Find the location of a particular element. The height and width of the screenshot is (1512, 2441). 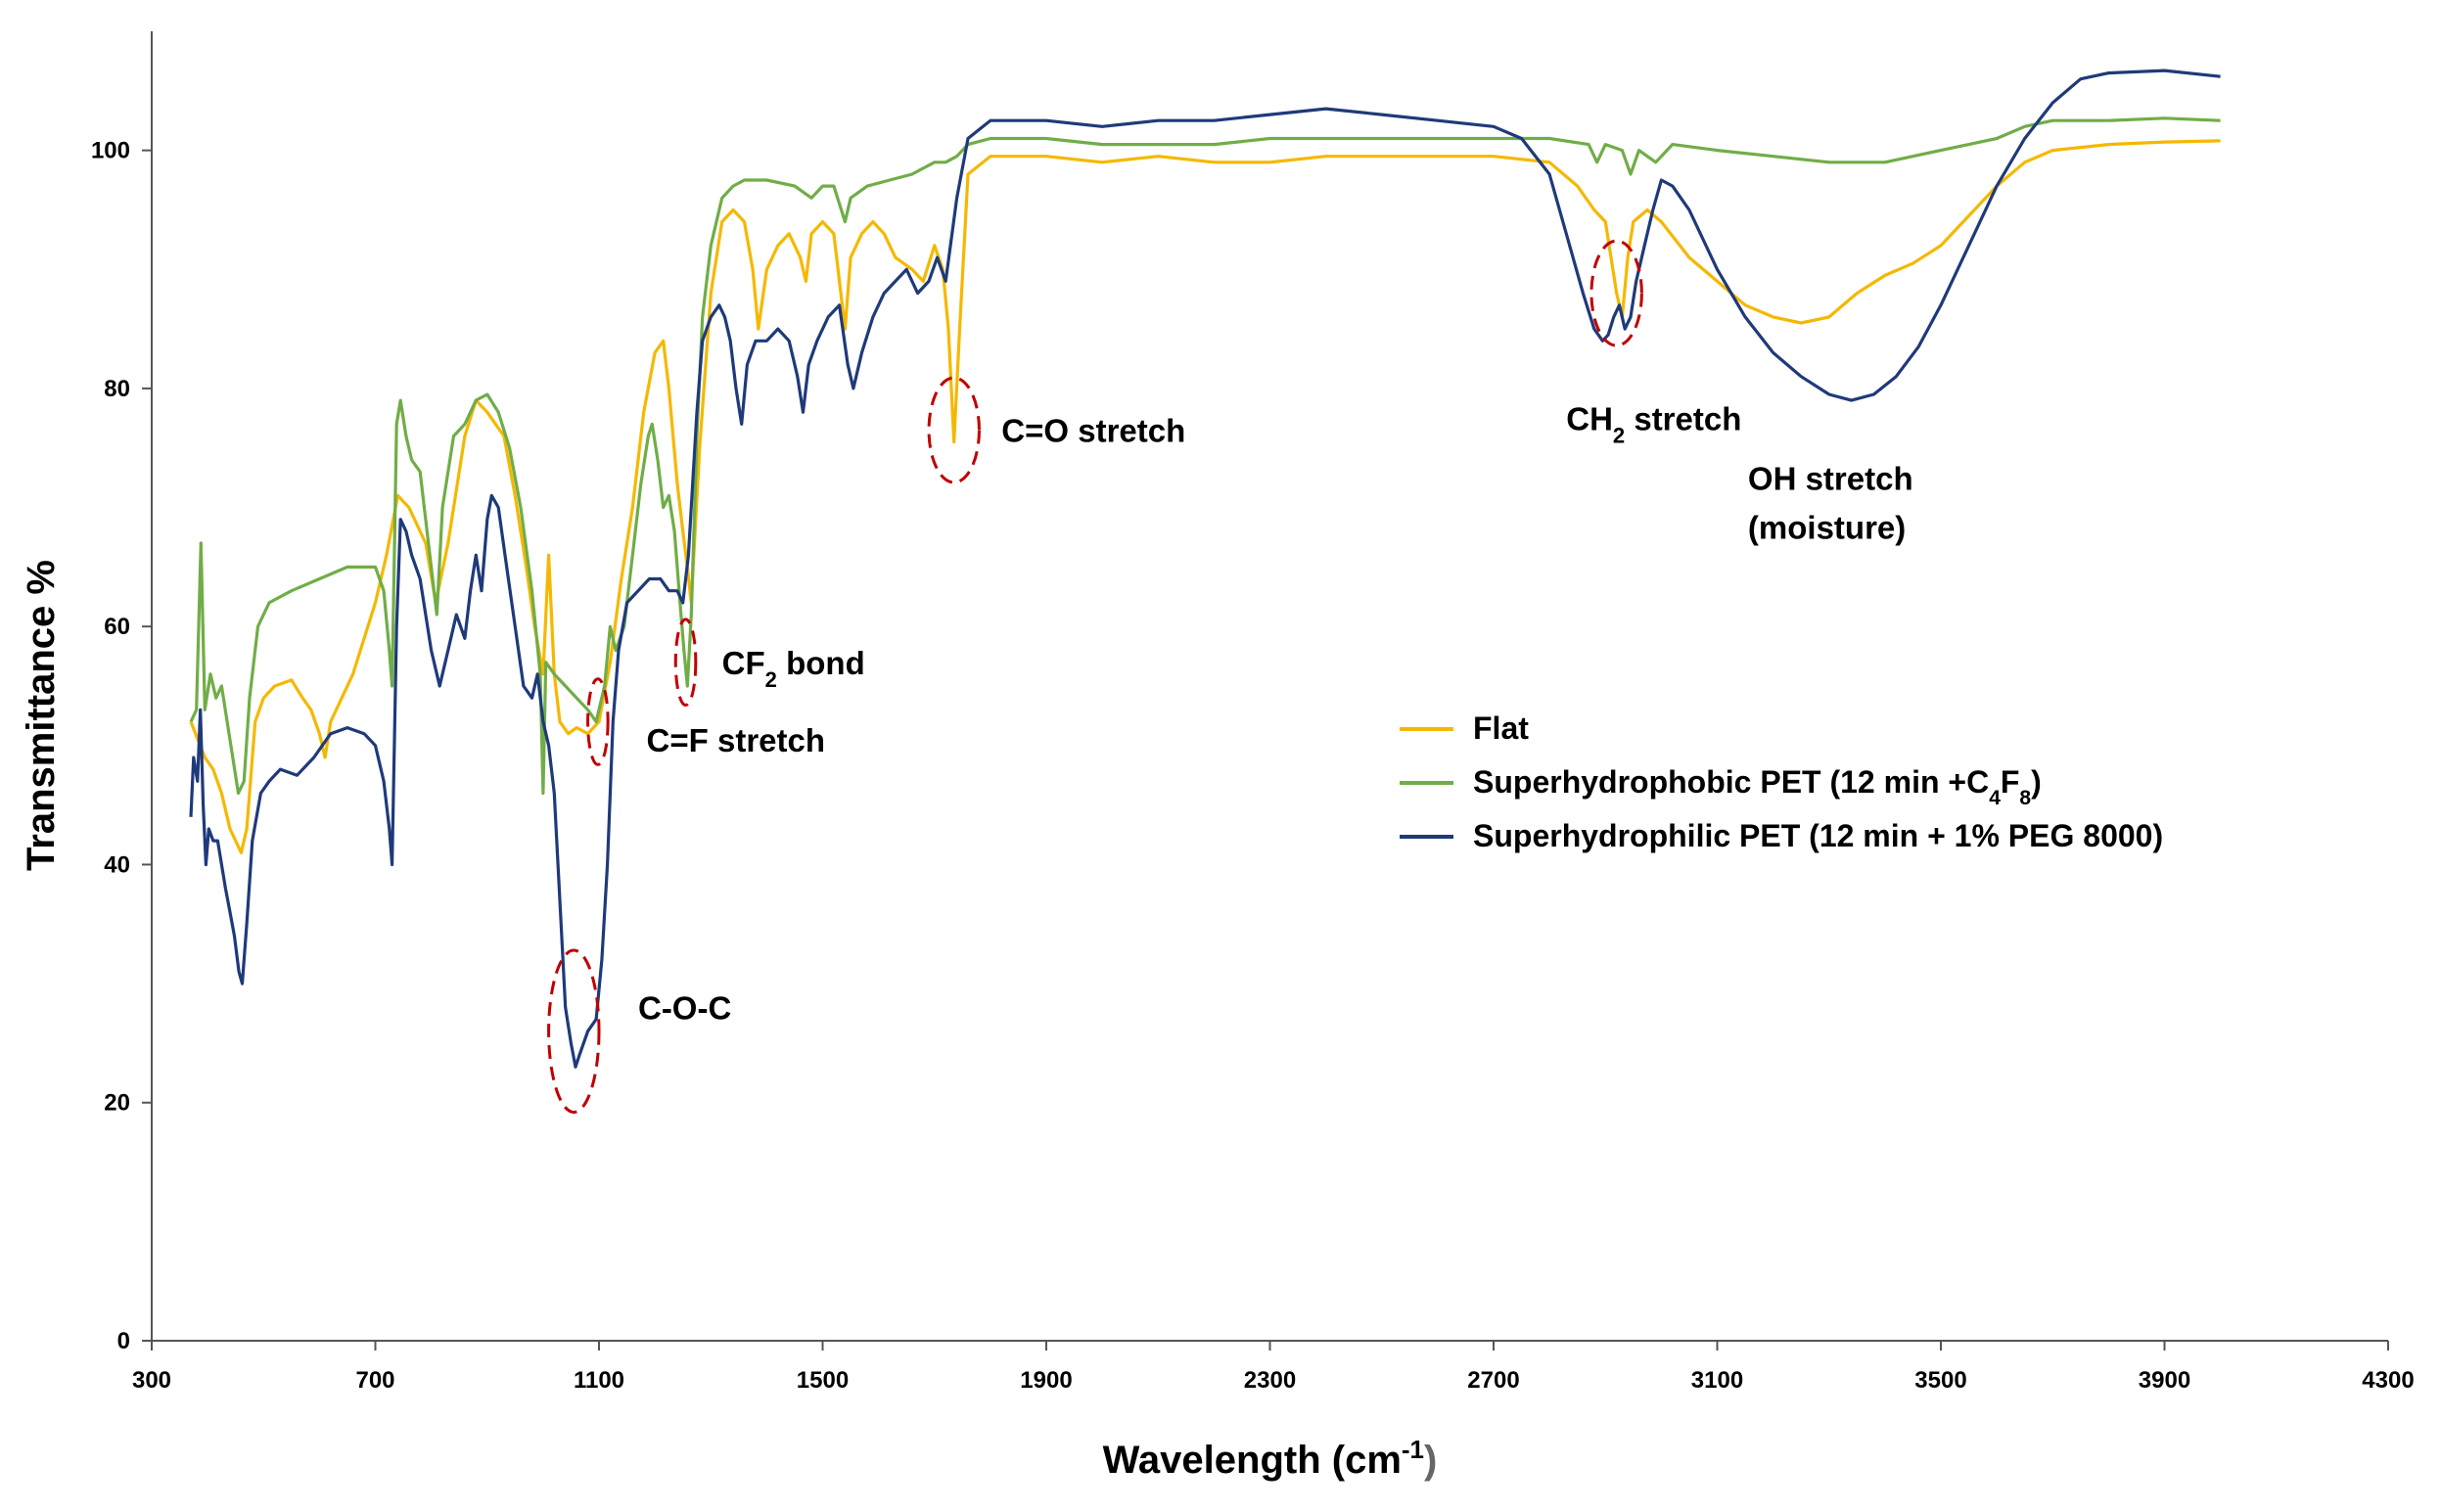

legend-label-1: Flat is located at coordinates (1501, 728).